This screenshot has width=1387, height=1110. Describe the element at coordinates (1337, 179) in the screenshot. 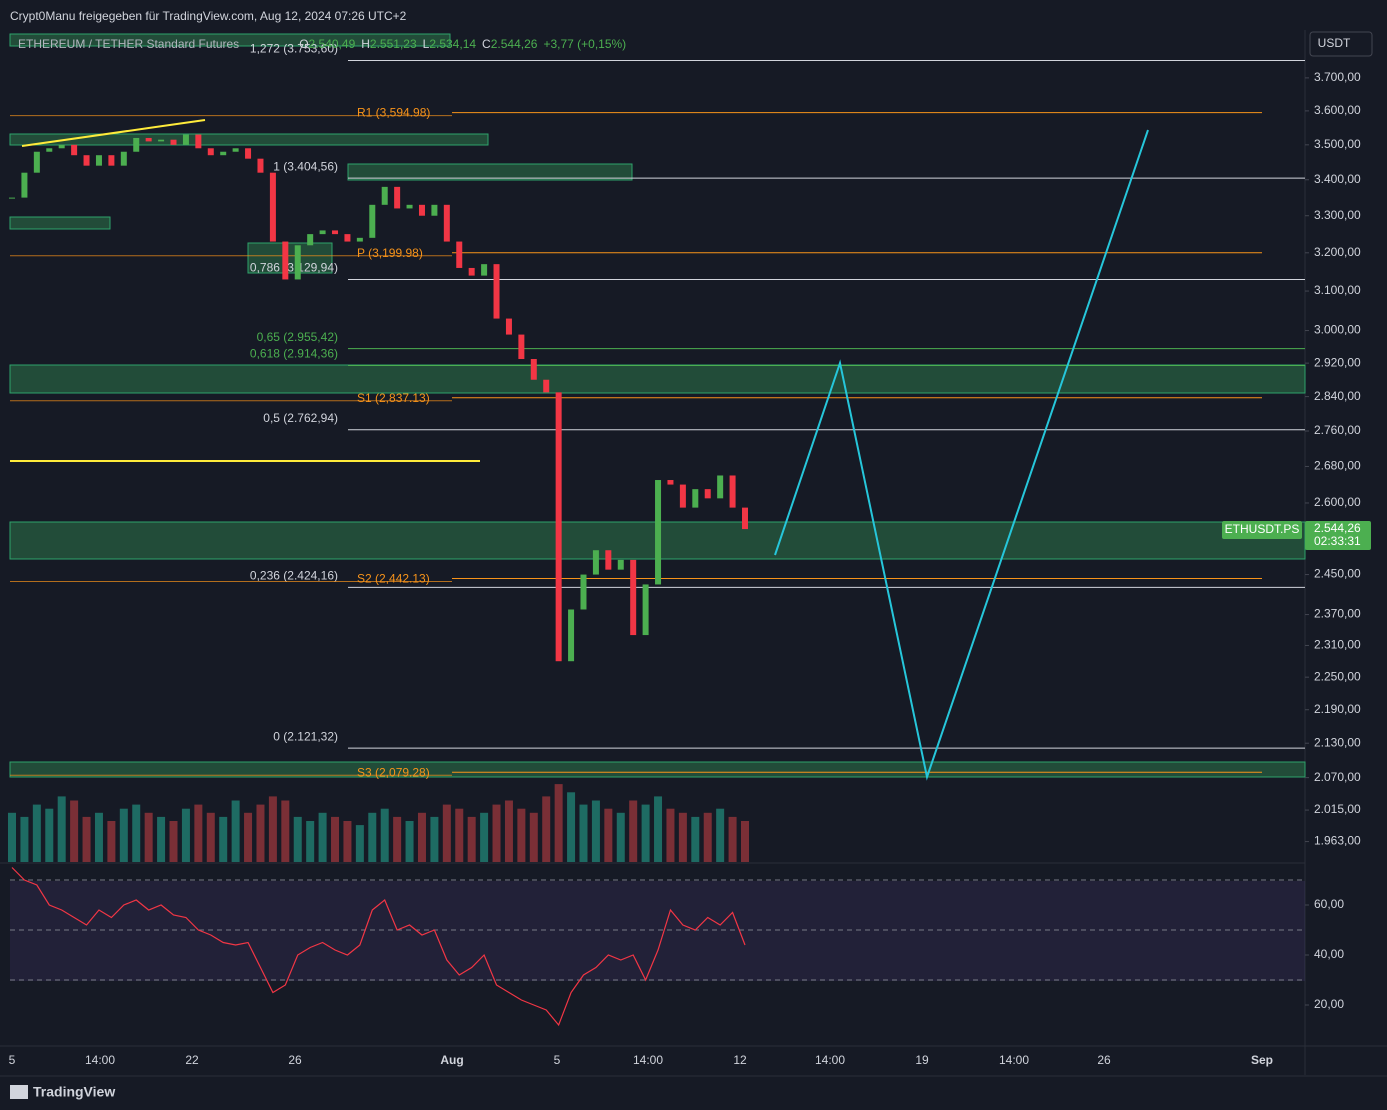

I see `y-tick-label: 3.400,00` at that location.